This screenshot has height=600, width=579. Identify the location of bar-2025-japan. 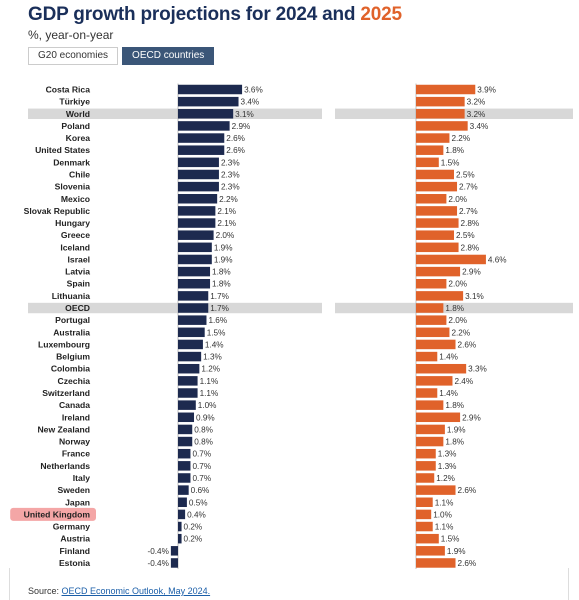
(424, 502).